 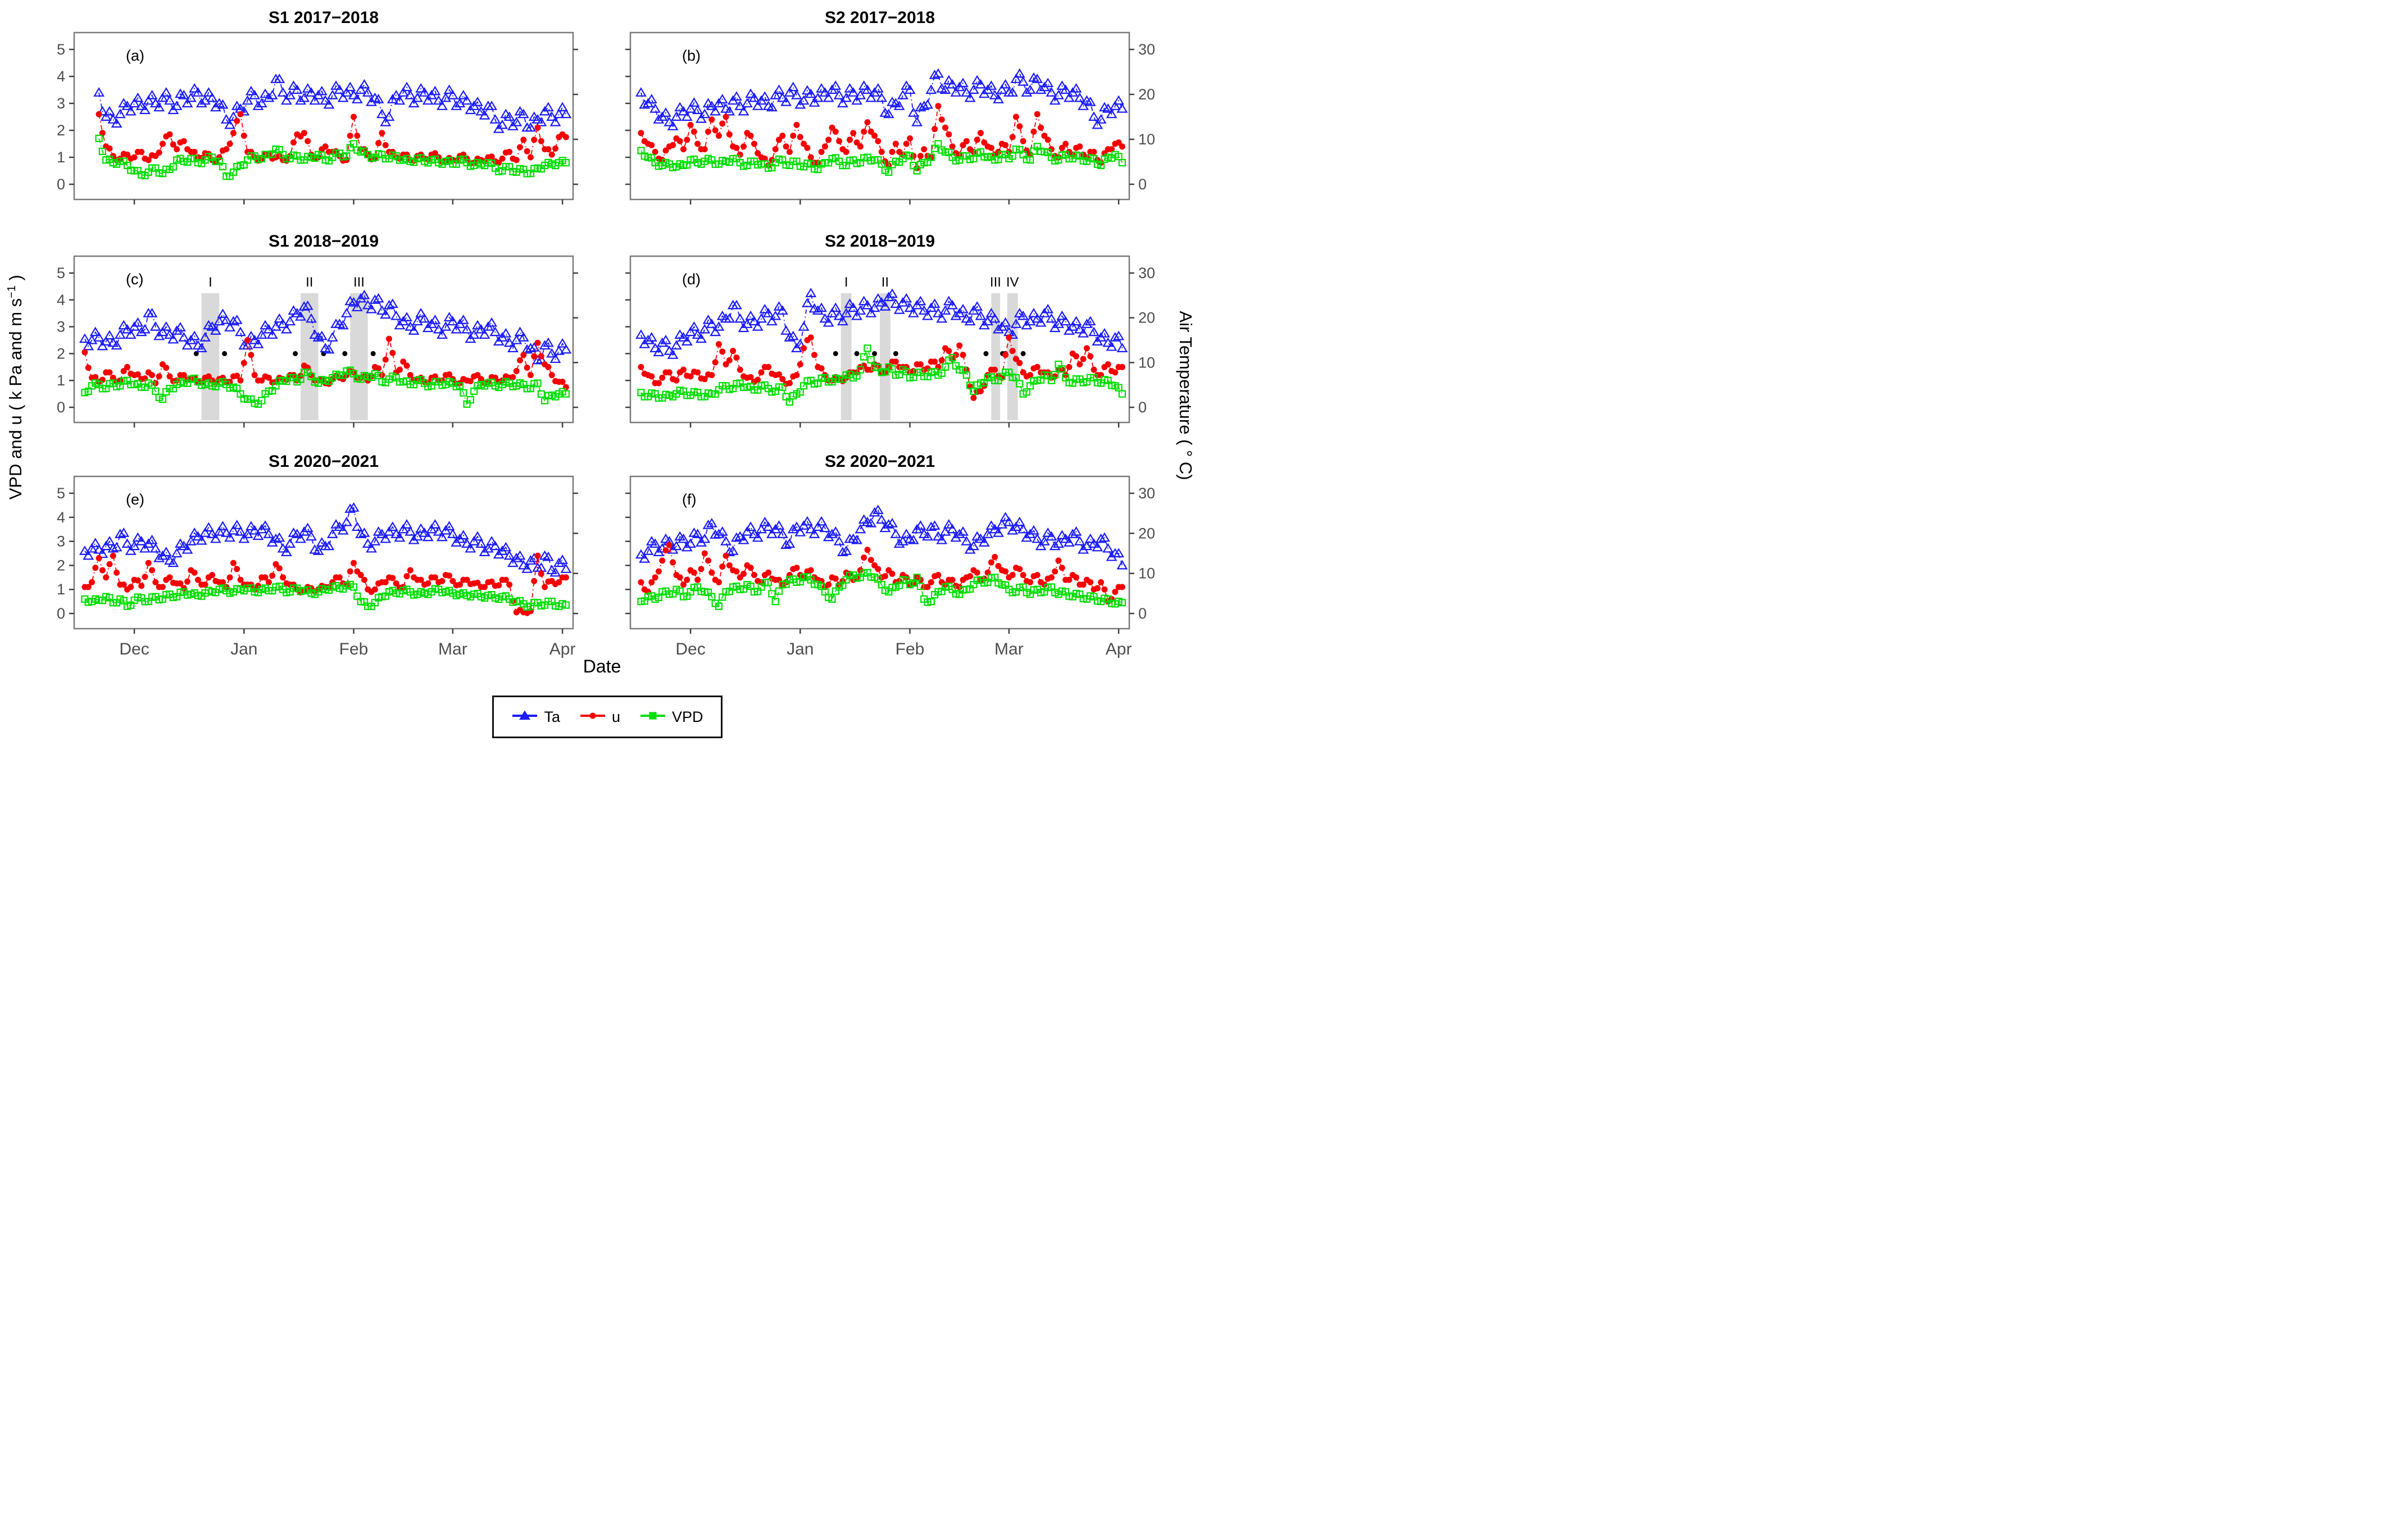 I want to click on x-tick-label-Mar: Mar, so click(x=452, y=649).